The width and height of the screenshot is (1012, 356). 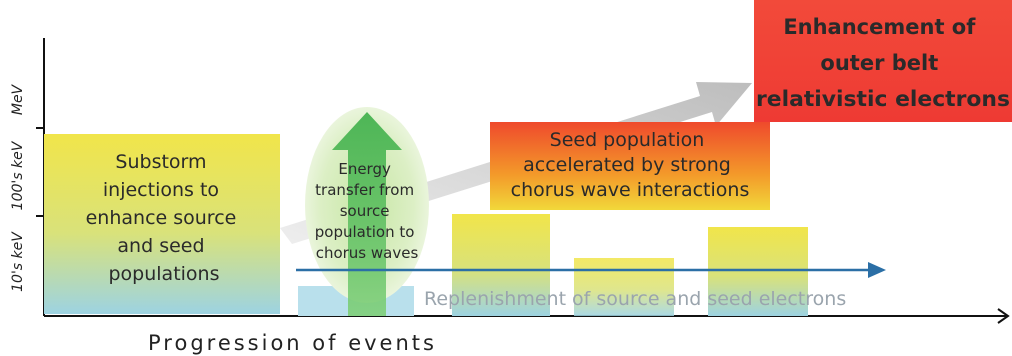 I want to click on substorm-line-3: enhance source, so click(x=161, y=218).